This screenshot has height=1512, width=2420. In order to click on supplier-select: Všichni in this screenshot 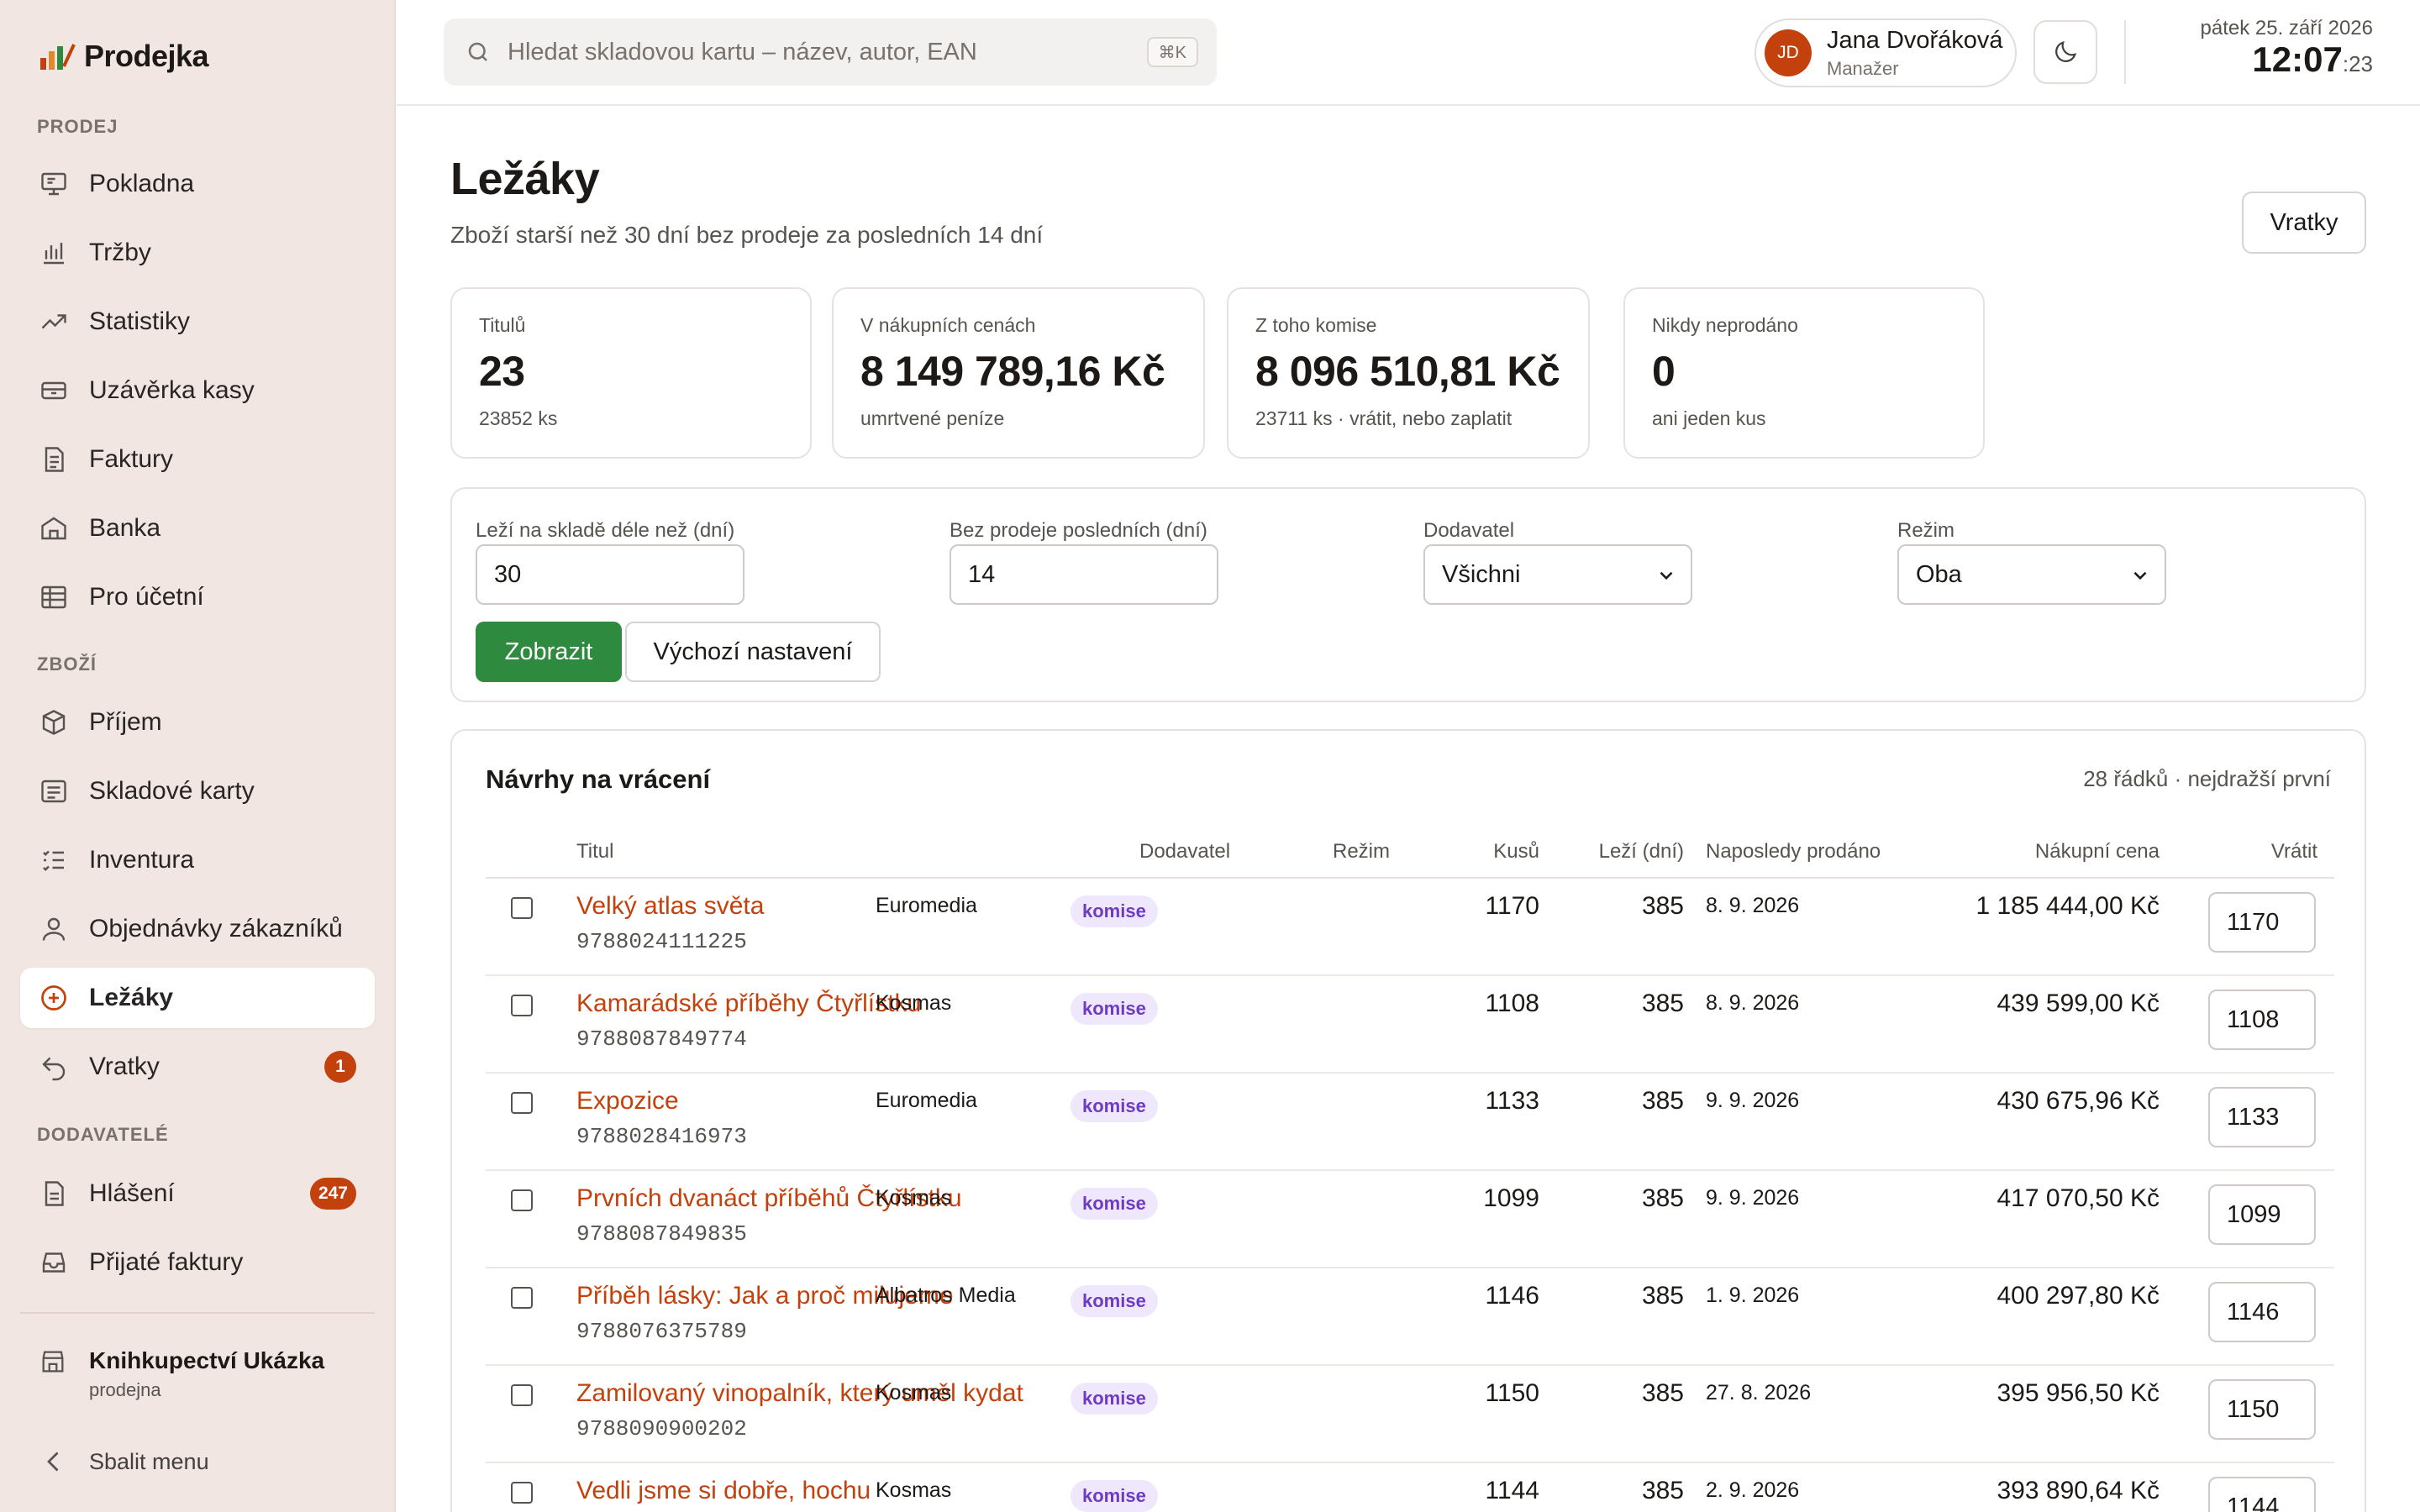, I will do `click(1558, 574)`.